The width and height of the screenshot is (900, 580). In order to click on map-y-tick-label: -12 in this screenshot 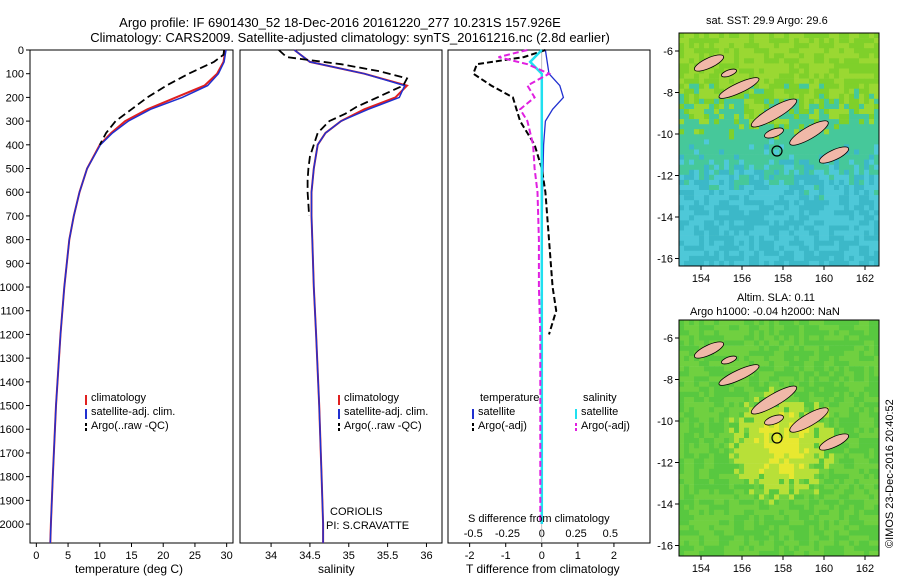, I will do `click(665, 464)`.